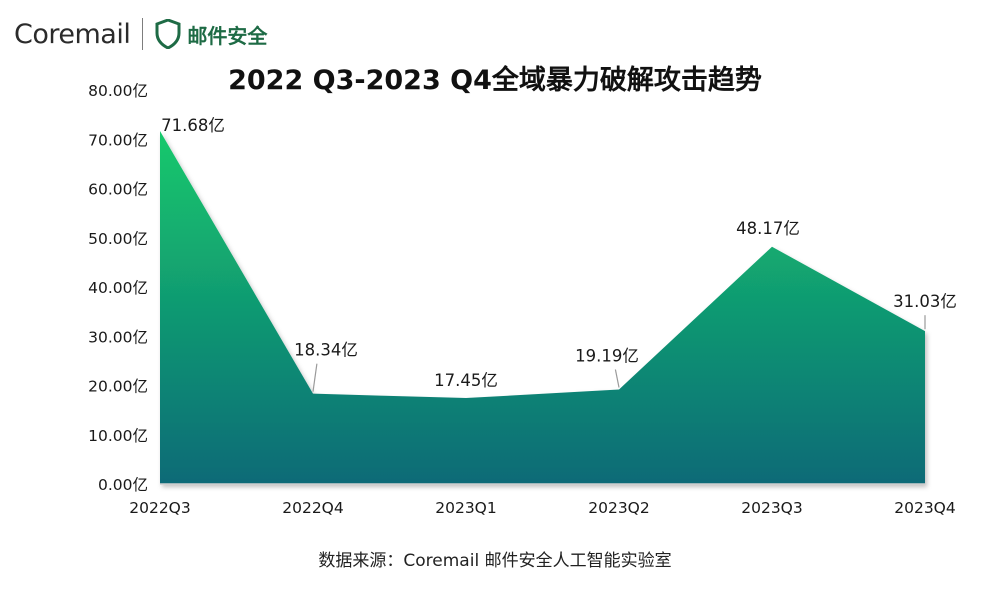  Describe the element at coordinates (326, 350) in the screenshot. I see `data-label: 18.34亿` at that location.